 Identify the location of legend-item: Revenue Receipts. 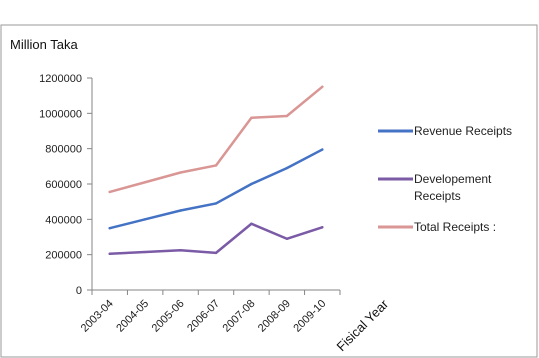
(445, 131).